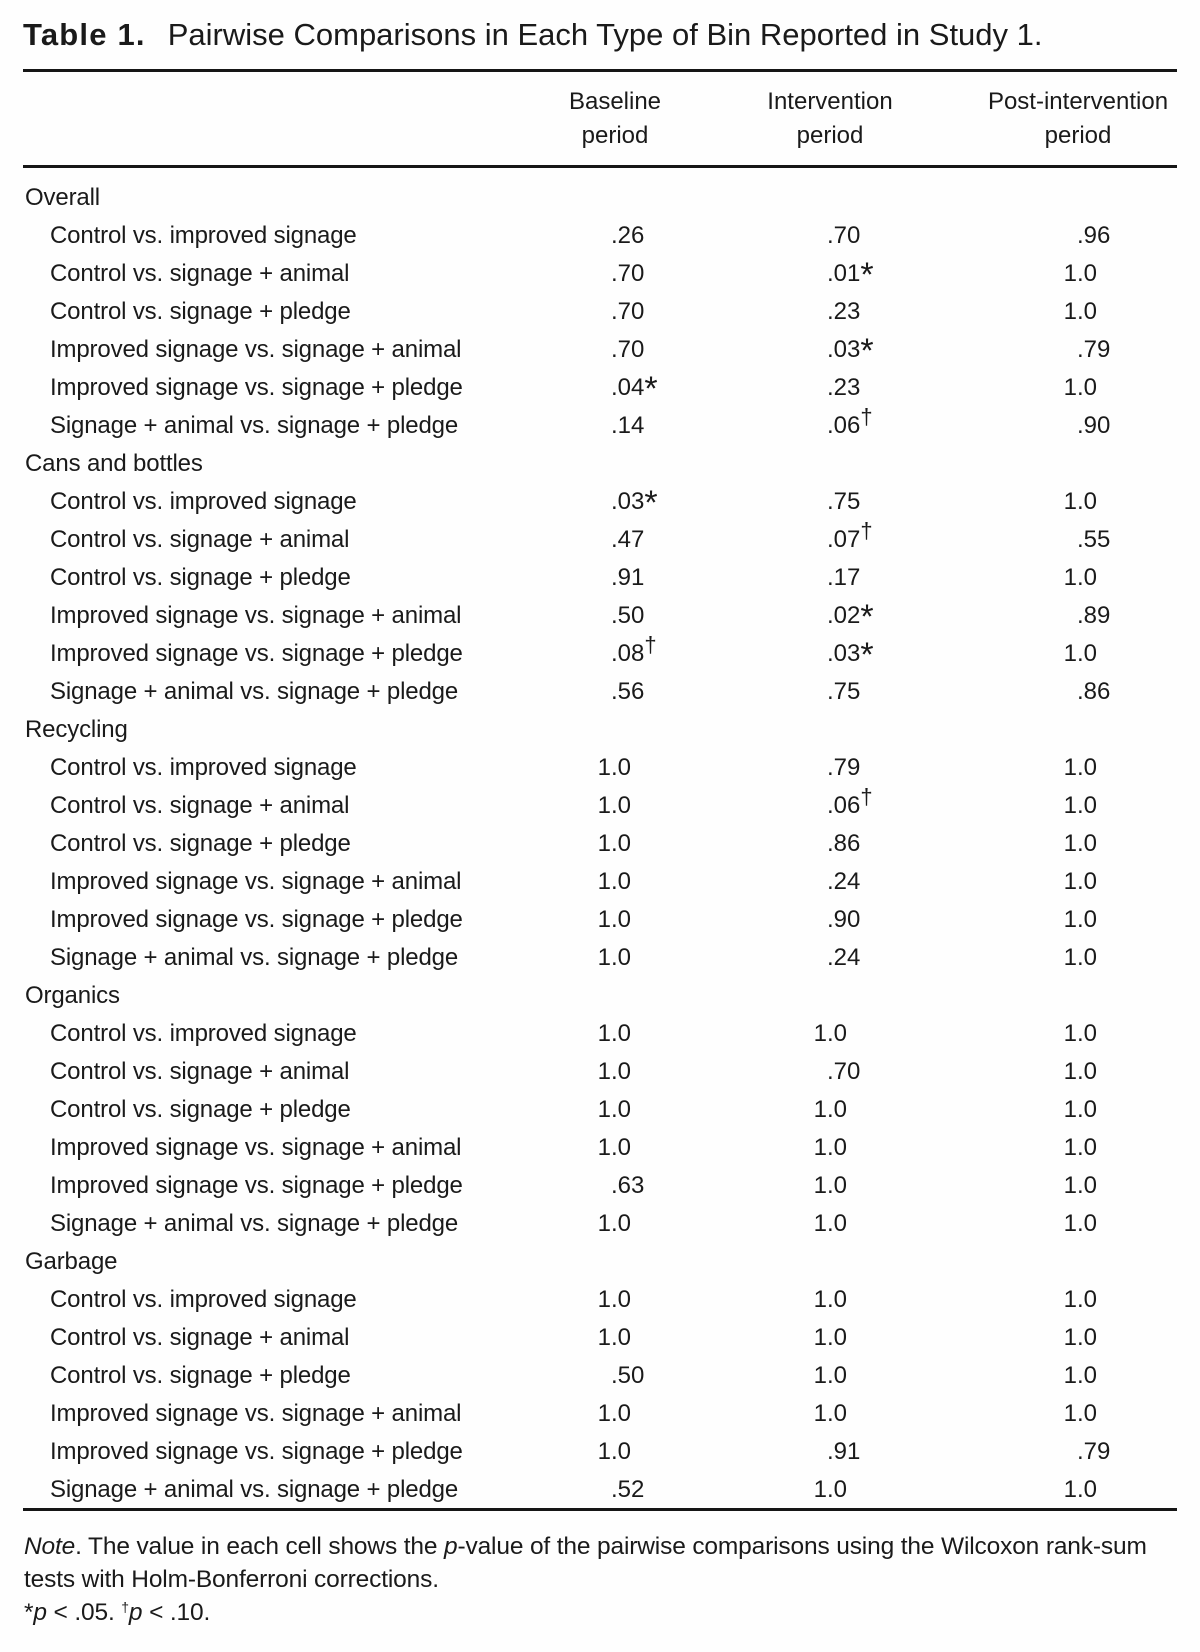 The image size is (1200, 1652). Describe the element at coordinates (600, 804) in the screenshot. I see `comparison-row: Control vs. signage + animal 1.0 .06† 1.0` at that location.